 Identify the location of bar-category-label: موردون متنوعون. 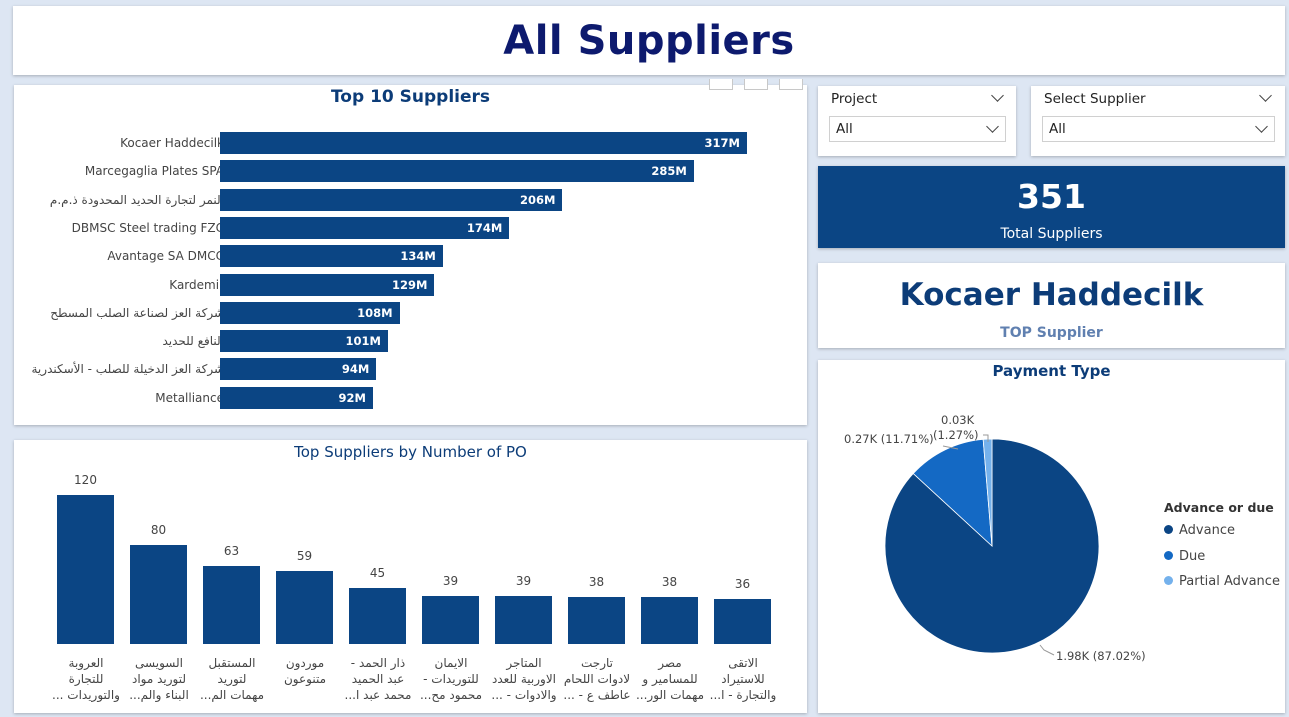
(305, 671).